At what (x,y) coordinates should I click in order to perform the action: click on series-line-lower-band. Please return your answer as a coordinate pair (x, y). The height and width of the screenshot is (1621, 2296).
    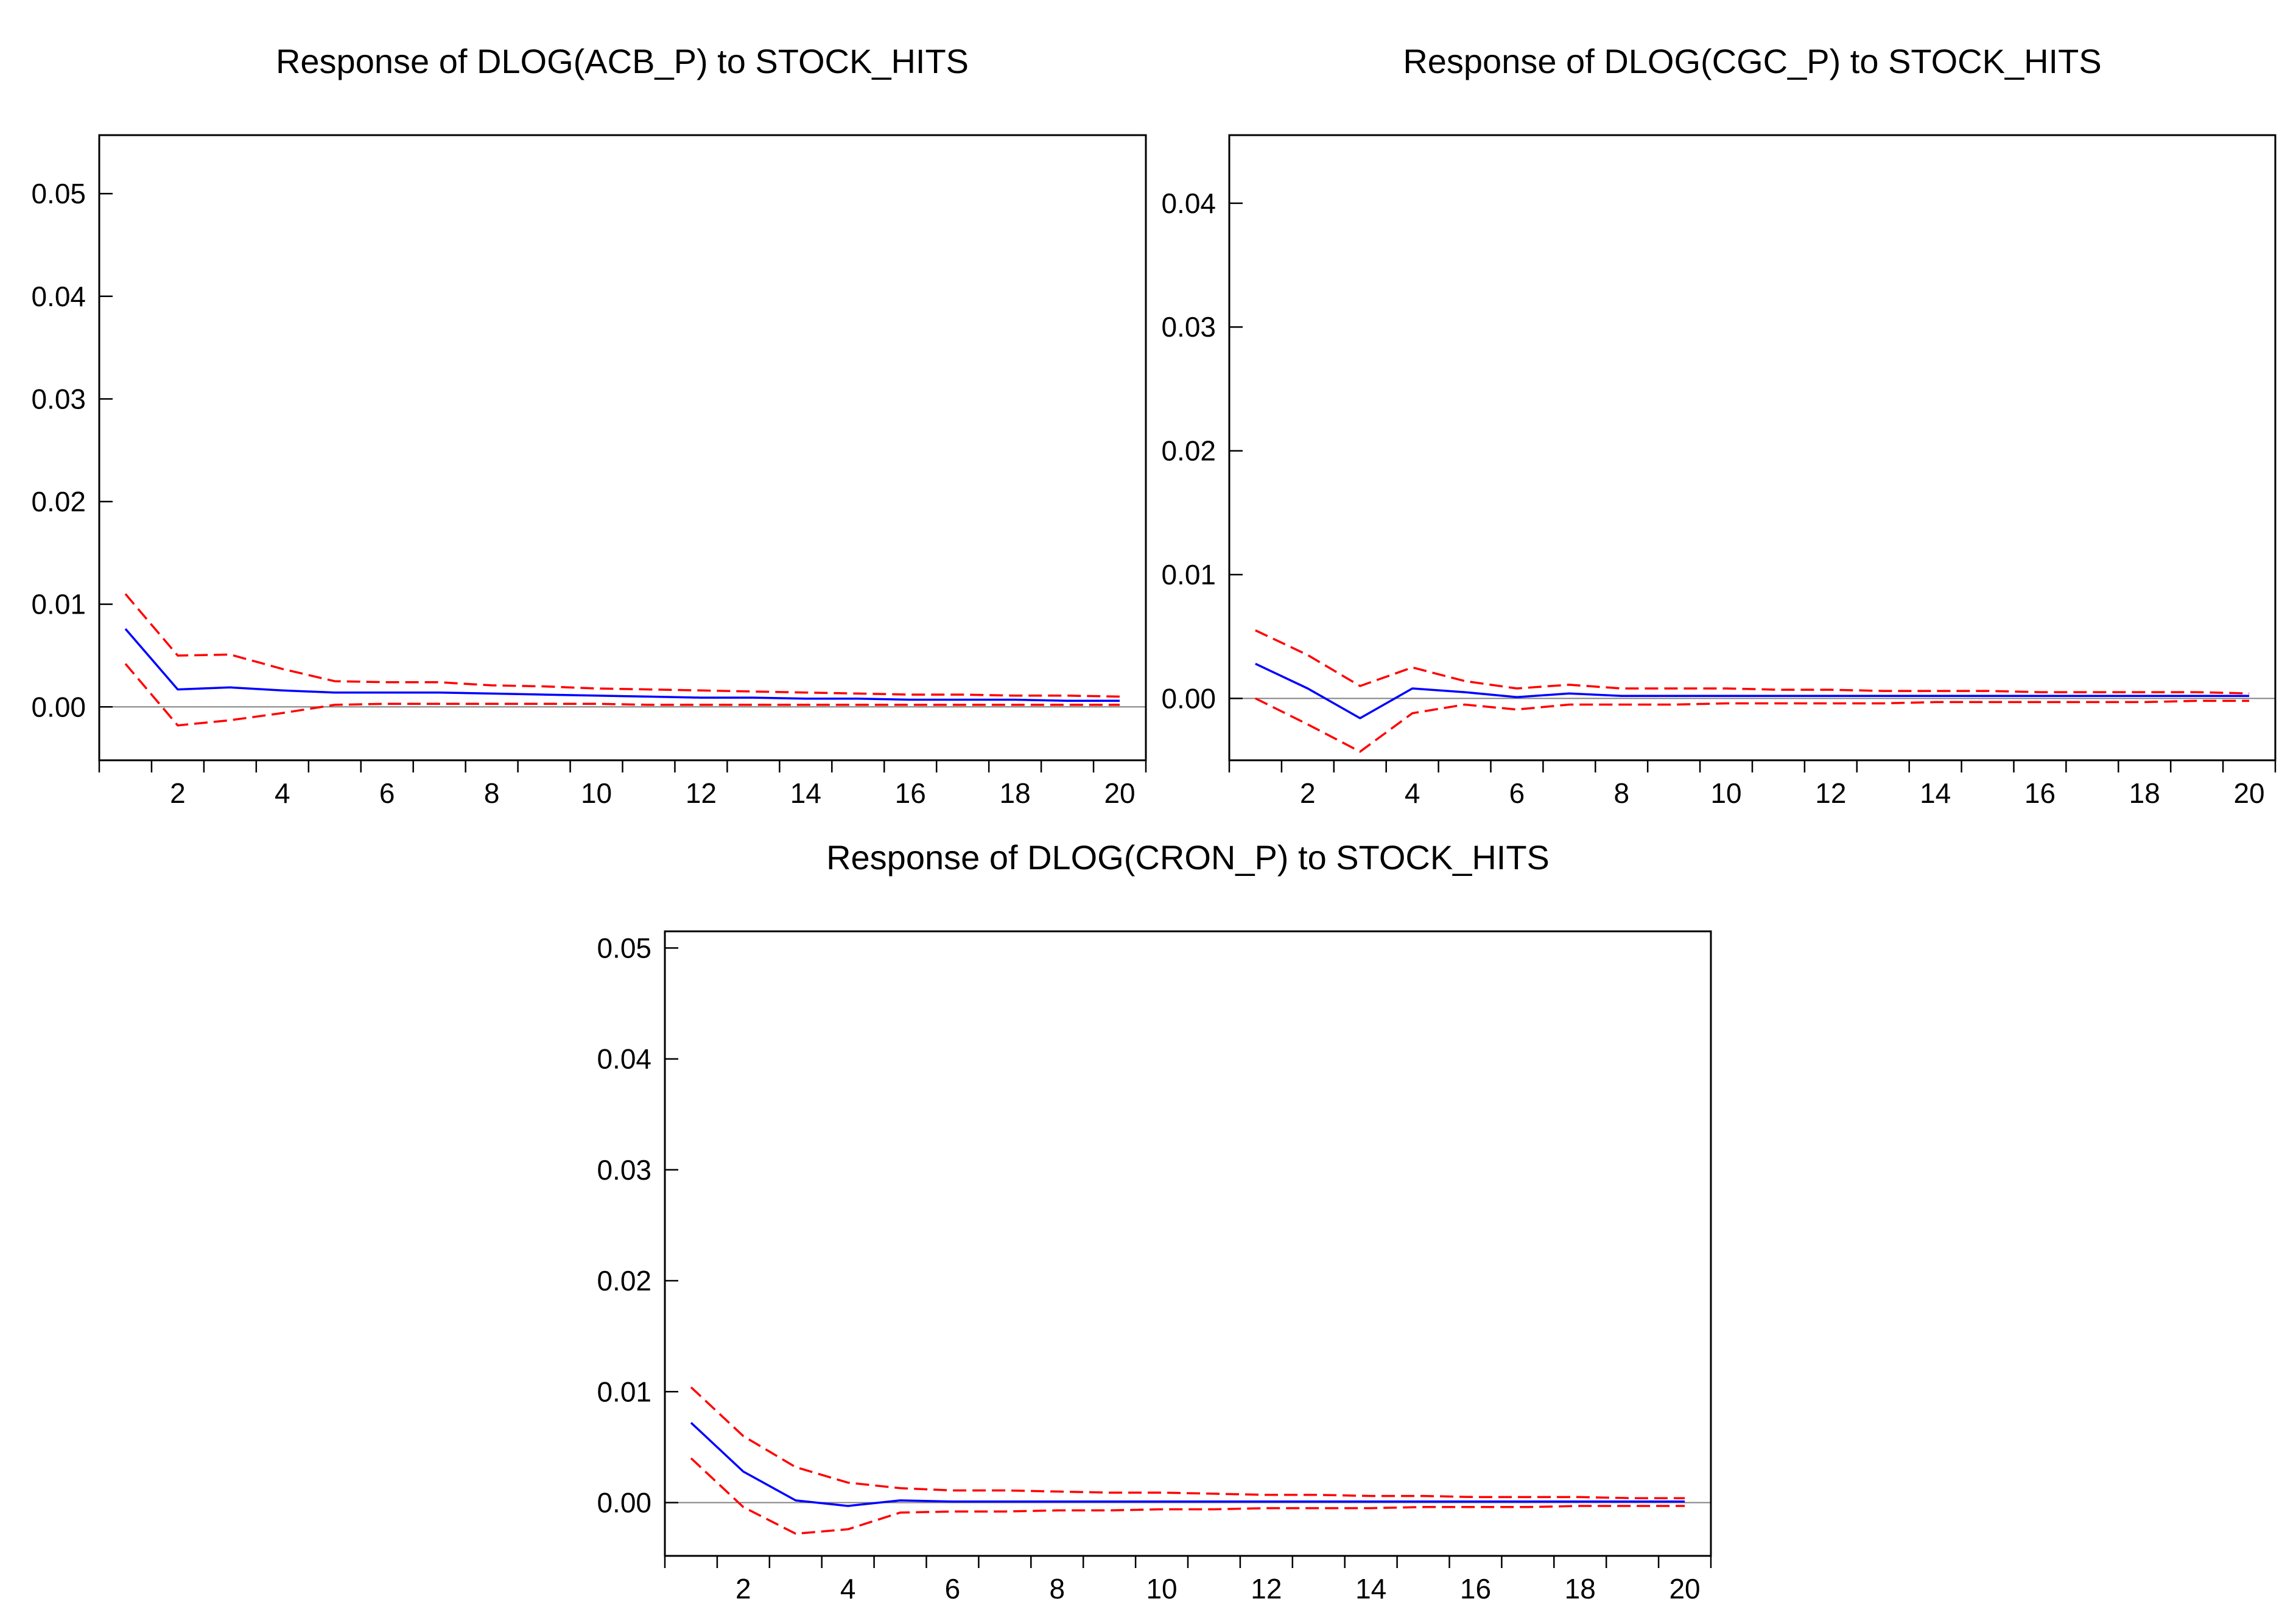
    Looking at the image, I should click on (622, 695).